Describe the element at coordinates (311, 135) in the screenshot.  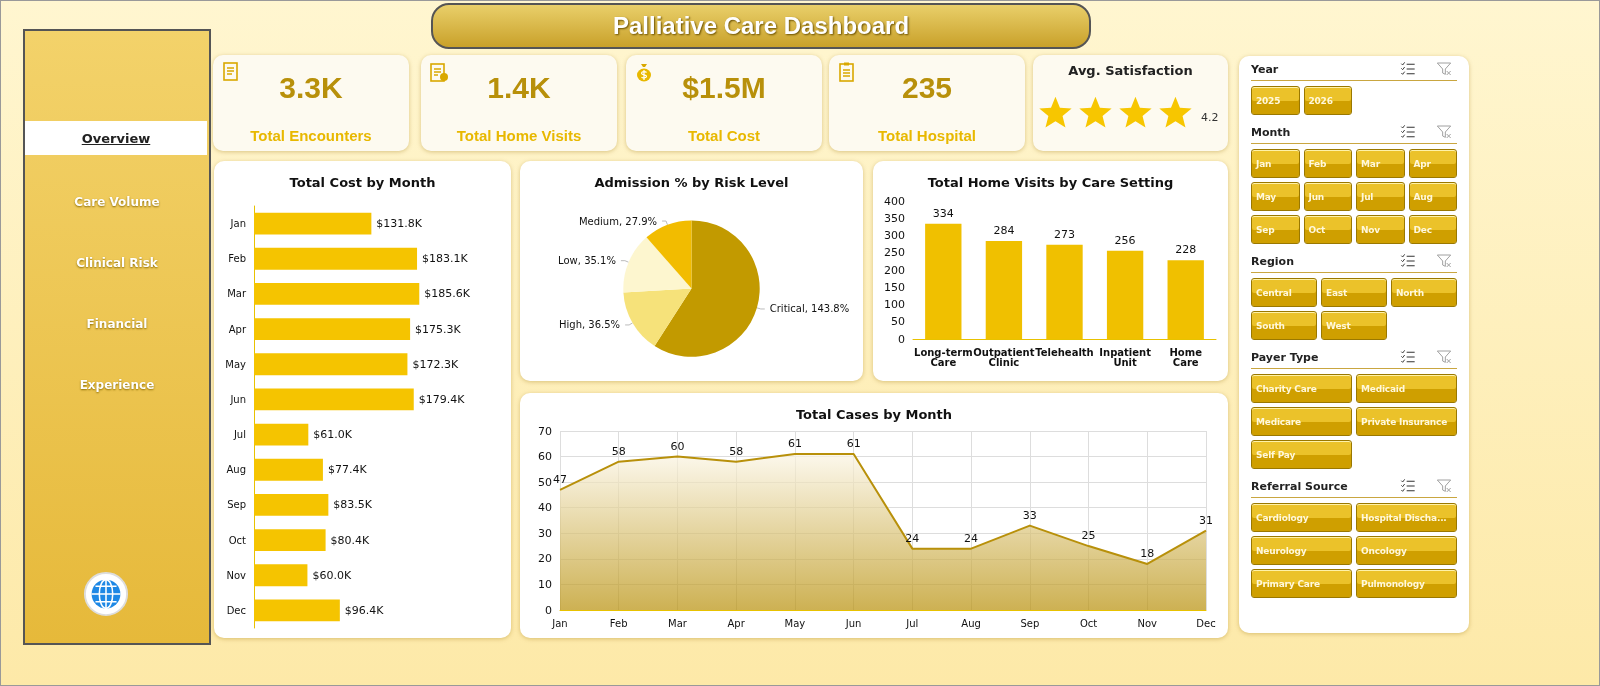
I see `text: Total Encounters` at that location.